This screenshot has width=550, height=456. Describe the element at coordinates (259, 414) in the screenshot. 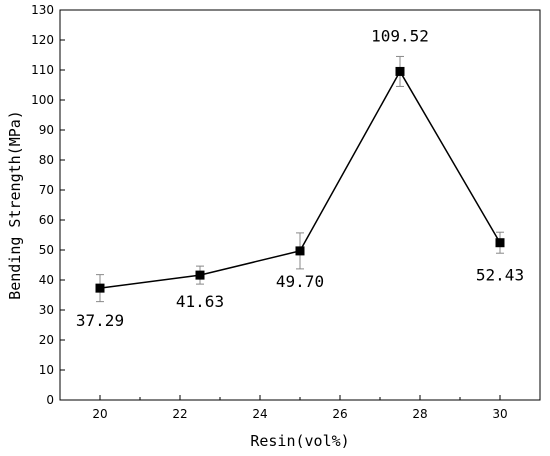

I see `x-tick-label: 24` at that location.